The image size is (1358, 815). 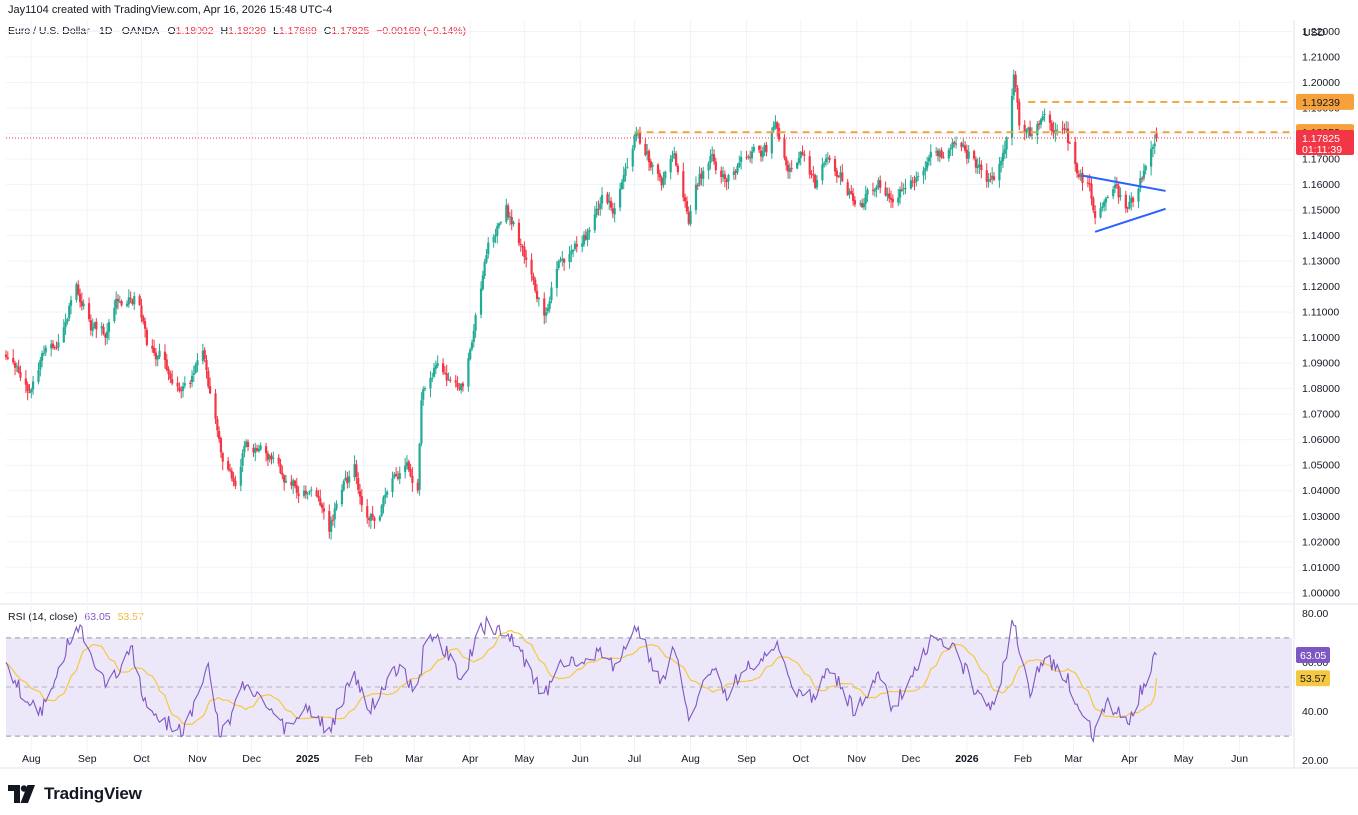 I want to click on time-tick-label: Oct, so click(x=801, y=759).